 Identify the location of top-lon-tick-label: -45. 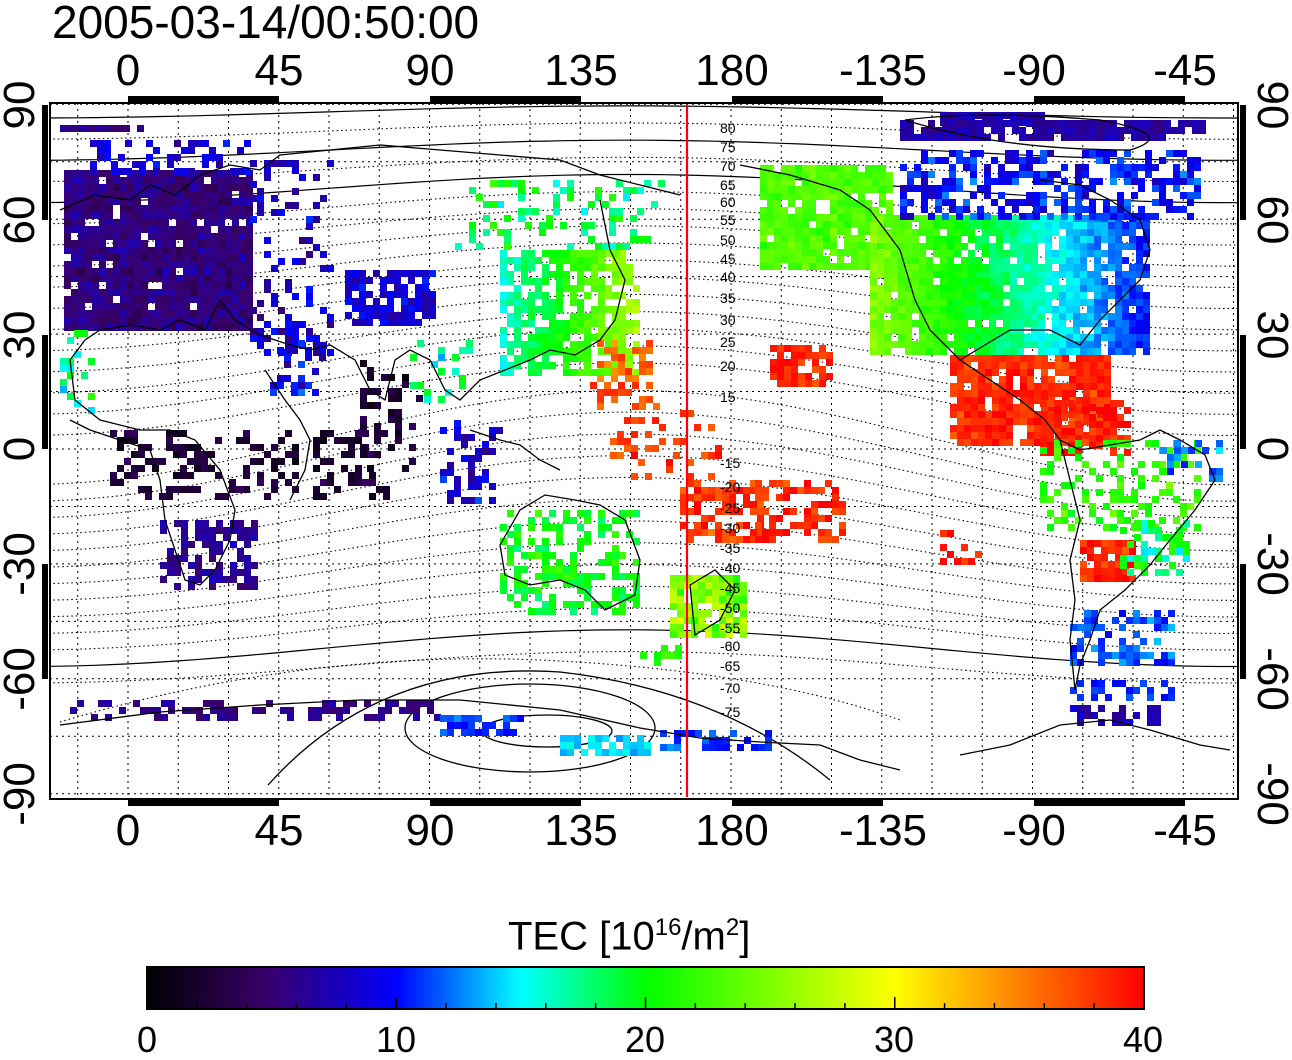
(1185, 70).